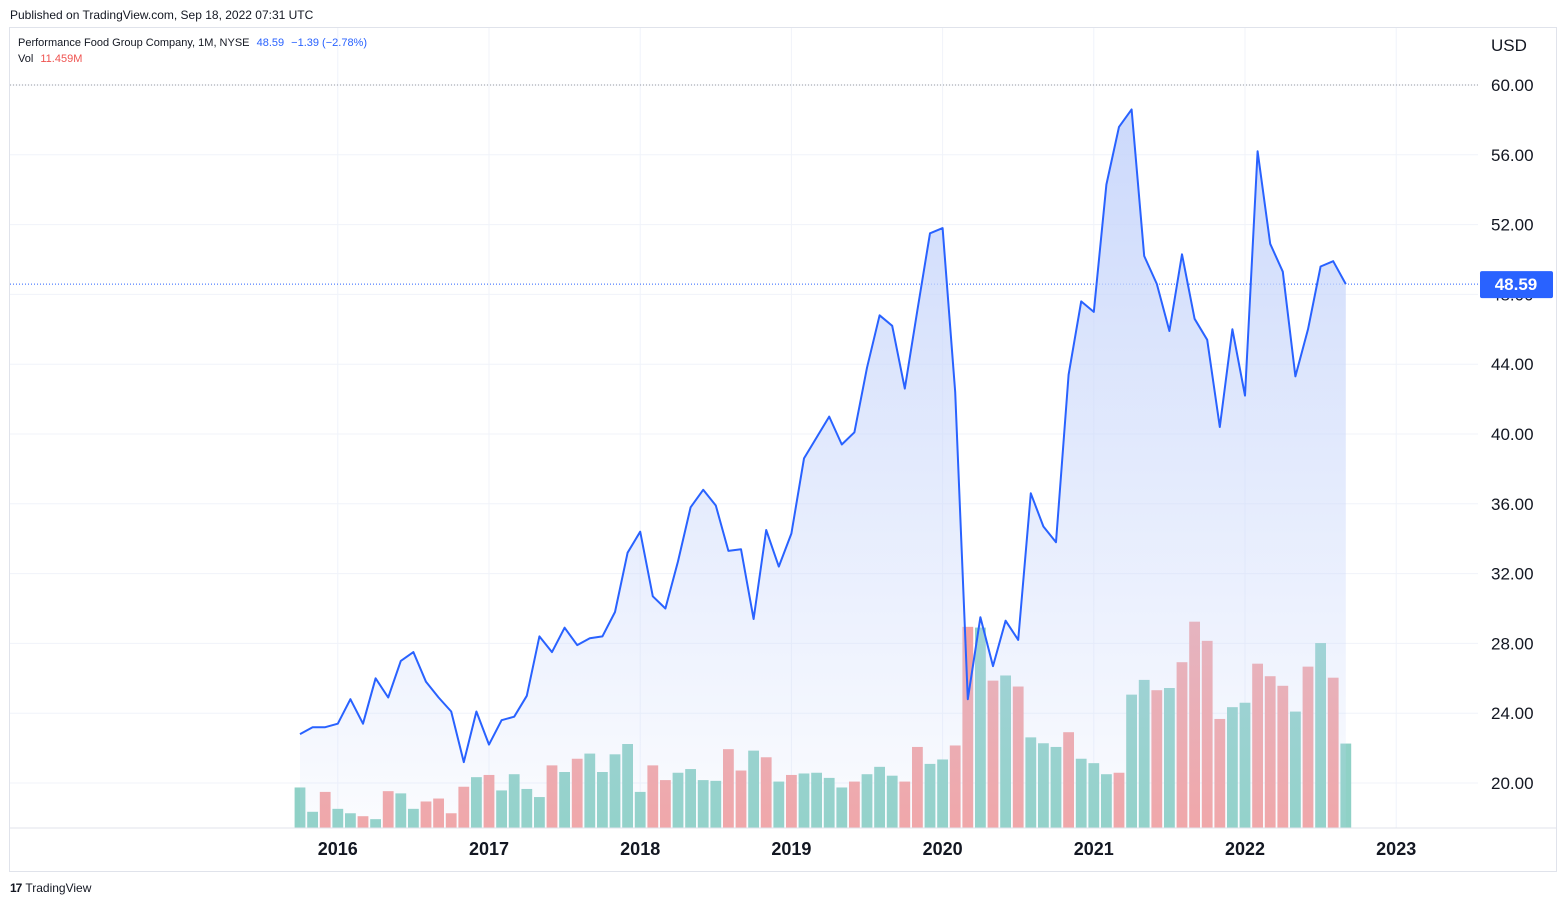 Image resolution: width=1566 pixels, height=907 pixels. I want to click on y-tick-label: 36.00, so click(1512, 504).